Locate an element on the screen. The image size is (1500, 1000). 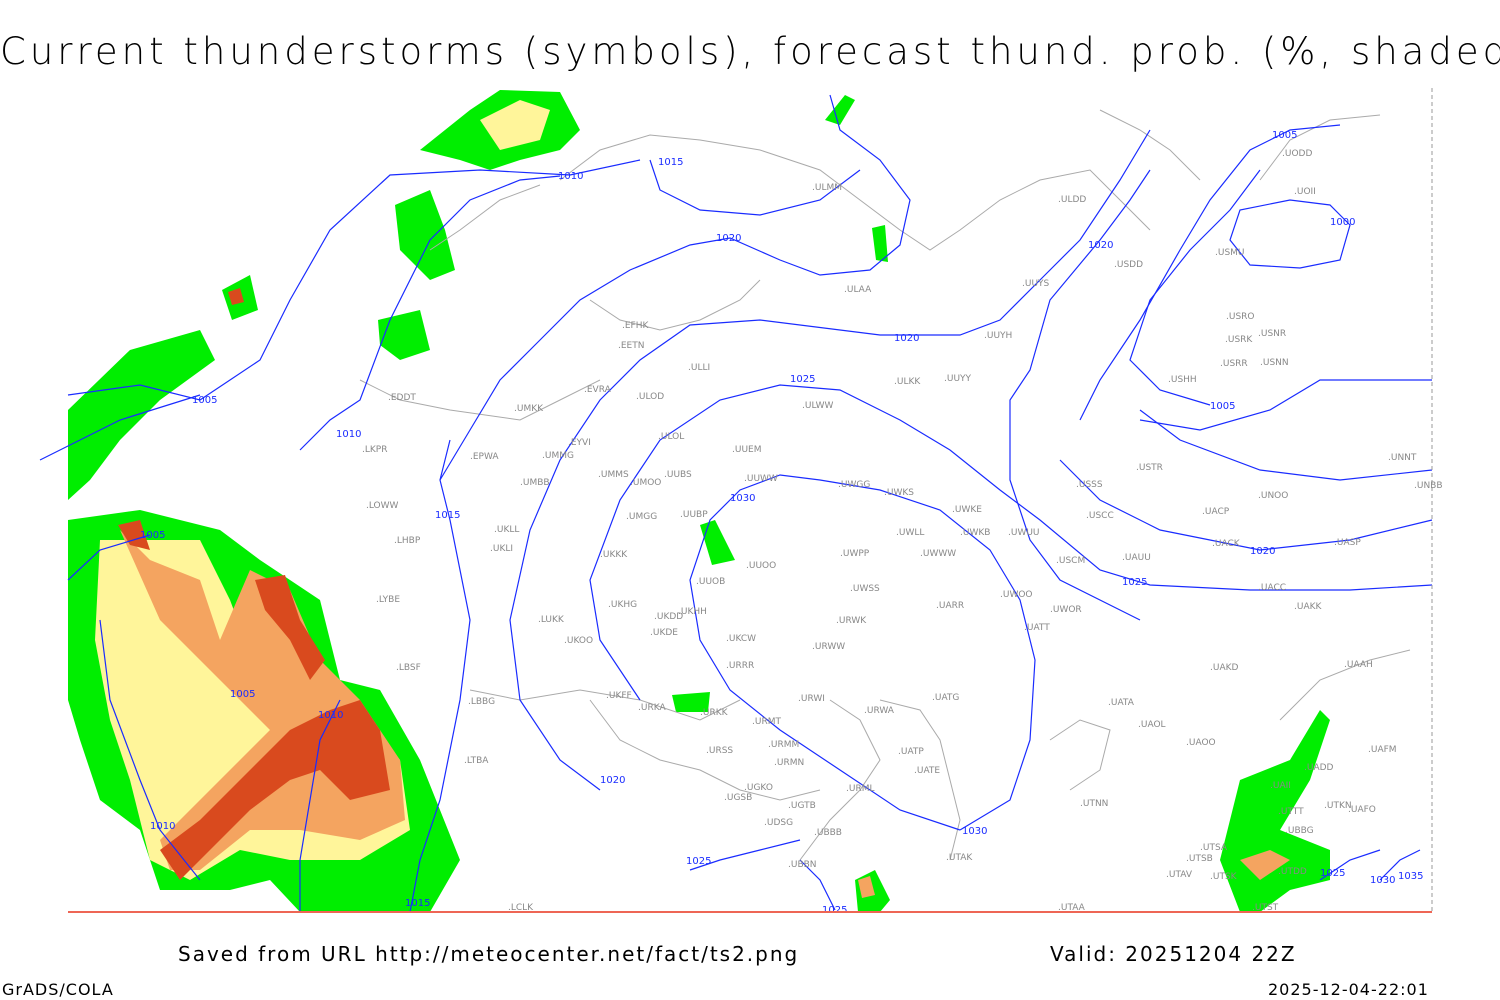
station-utnn: .UTNN is located at coordinates (1094, 804).